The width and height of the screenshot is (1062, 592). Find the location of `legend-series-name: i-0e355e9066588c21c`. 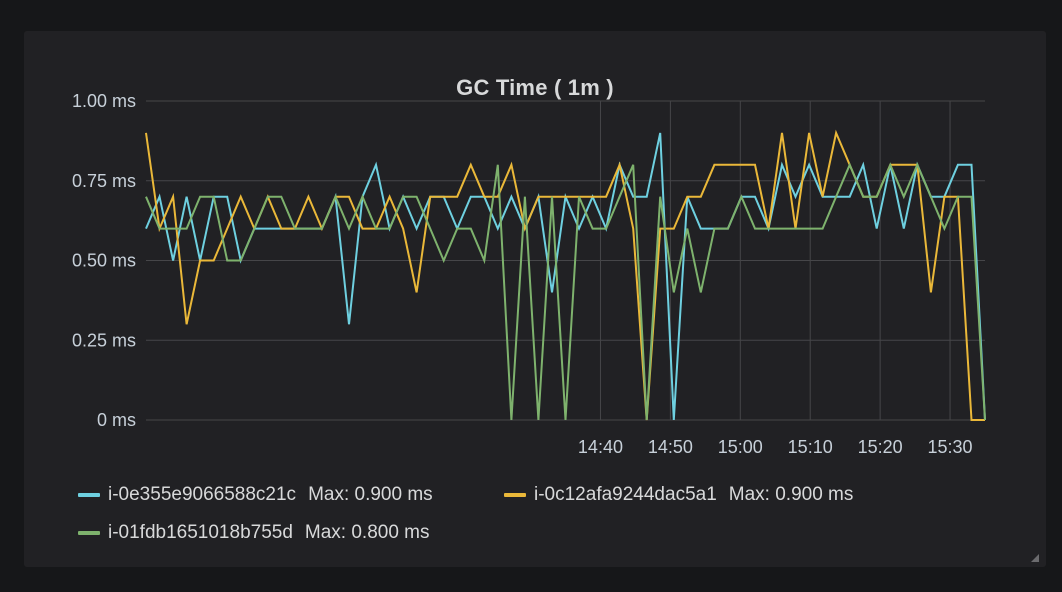

legend-series-name: i-0e355e9066588c21c is located at coordinates (202, 494).